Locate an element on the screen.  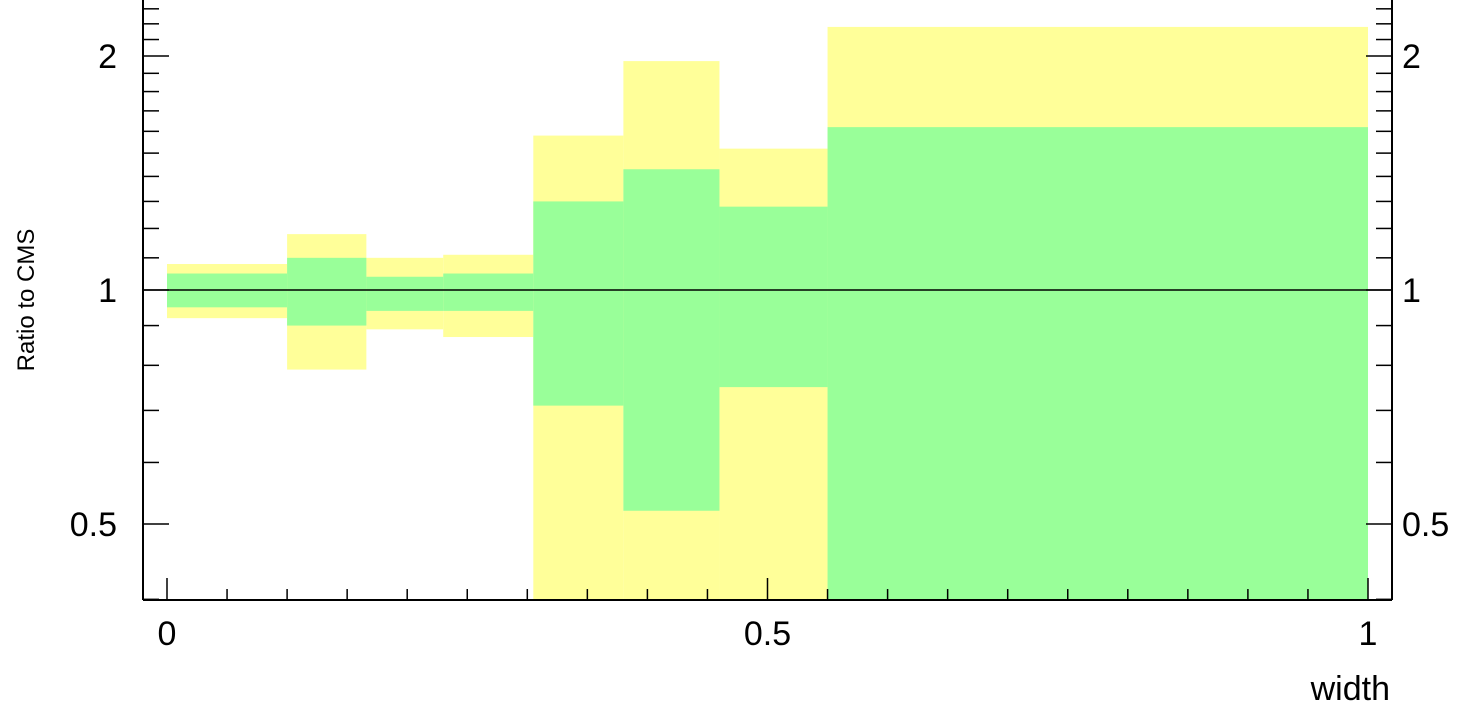
y-tick-label: 2 is located at coordinates (107, 57).